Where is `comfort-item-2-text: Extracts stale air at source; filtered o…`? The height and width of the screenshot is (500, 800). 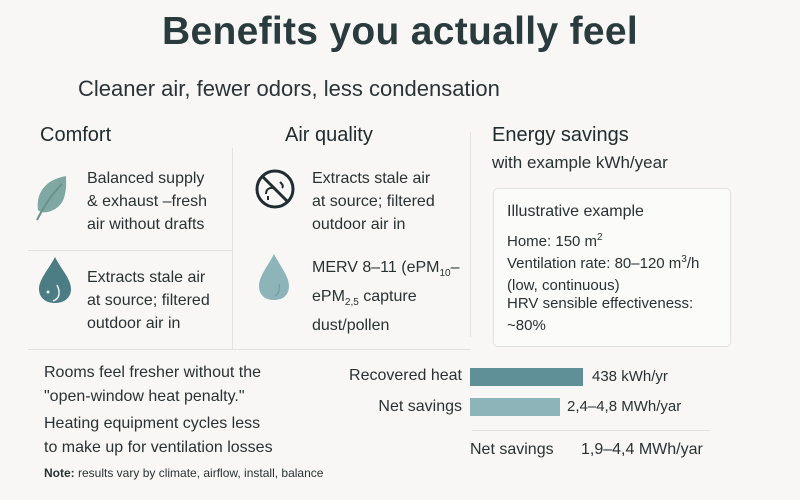
comfort-item-2-text: Extracts stale air at source; filtered o… is located at coordinates (148, 300).